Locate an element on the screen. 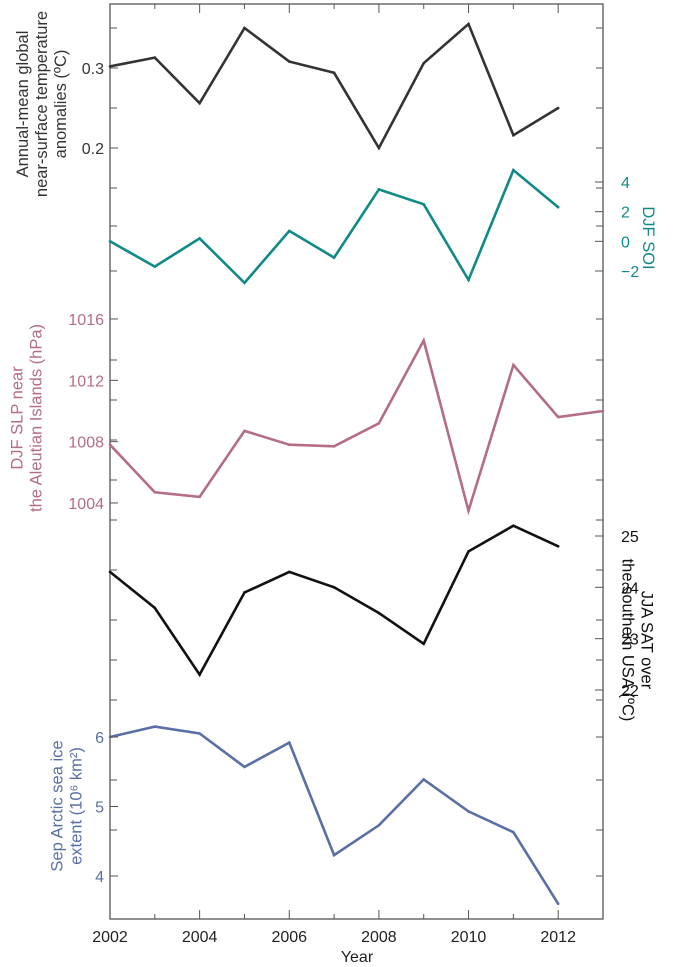 The width and height of the screenshot is (675, 967). series-line-slp is located at coordinates (356, 426).